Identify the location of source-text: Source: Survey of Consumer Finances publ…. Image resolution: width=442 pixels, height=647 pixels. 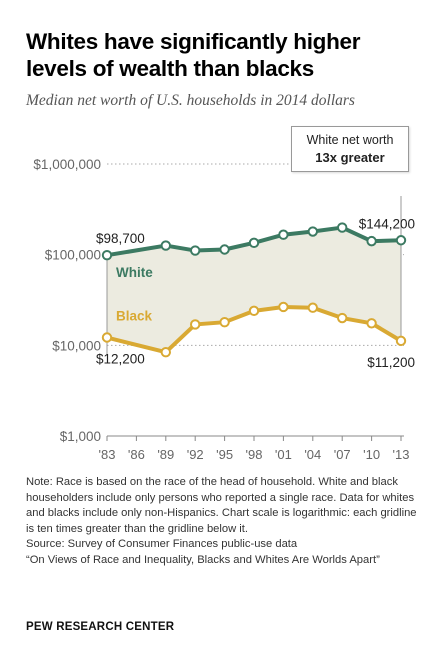
(162, 544).